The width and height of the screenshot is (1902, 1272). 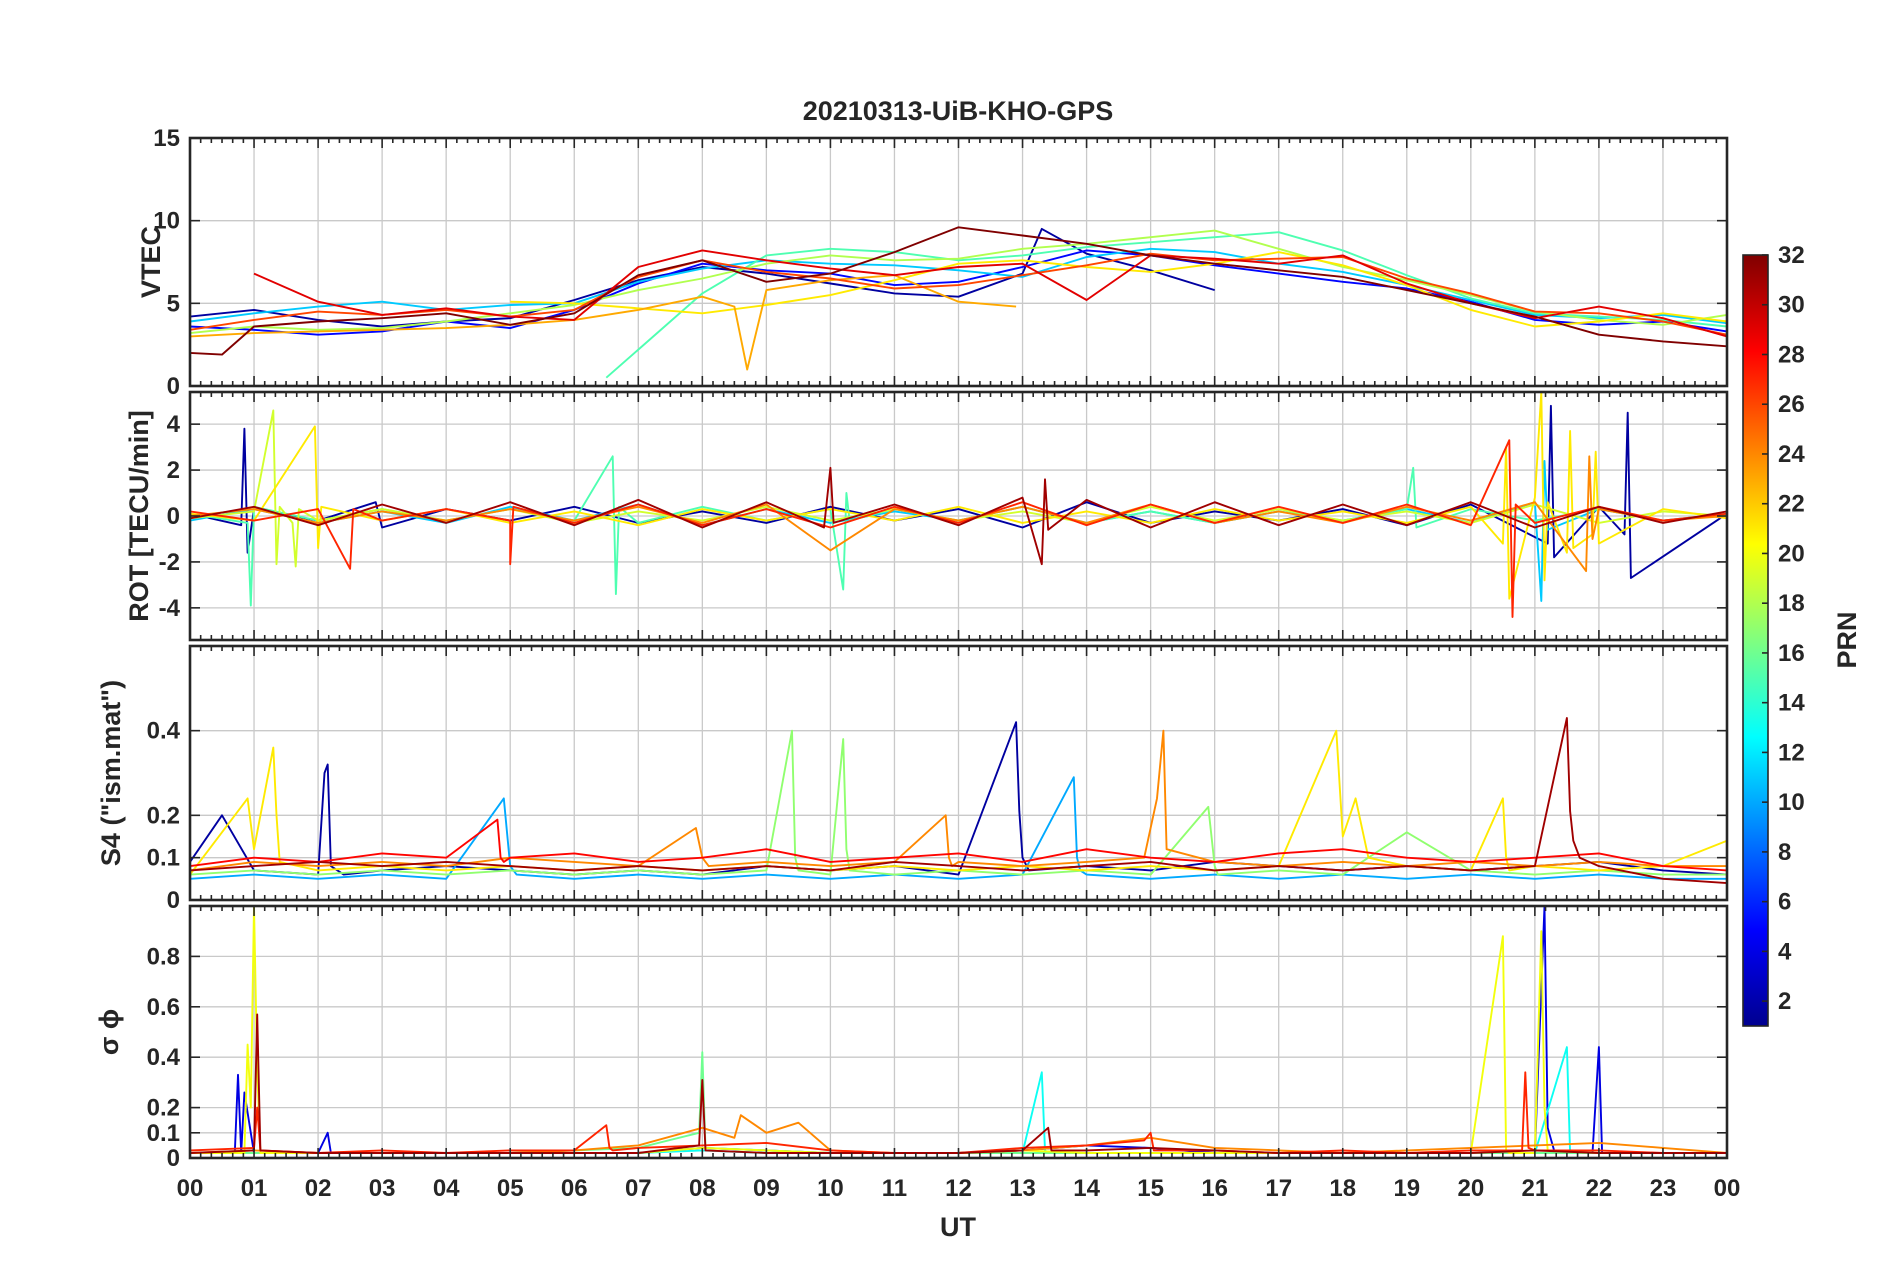 What do you see at coordinates (173, 470) in the screenshot?
I see `y-tick-label: 2` at bounding box center [173, 470].